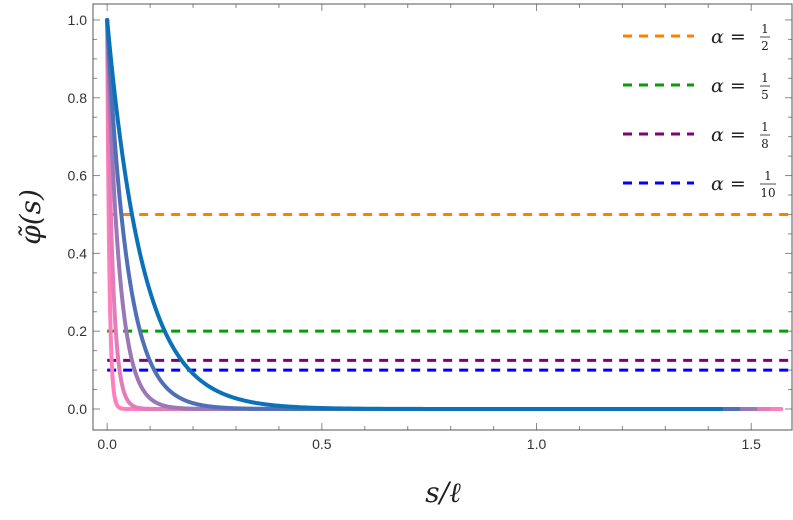 This screenshot has height=520, width=793. I want to click on legend-denominator: 10, so click(767, 193).